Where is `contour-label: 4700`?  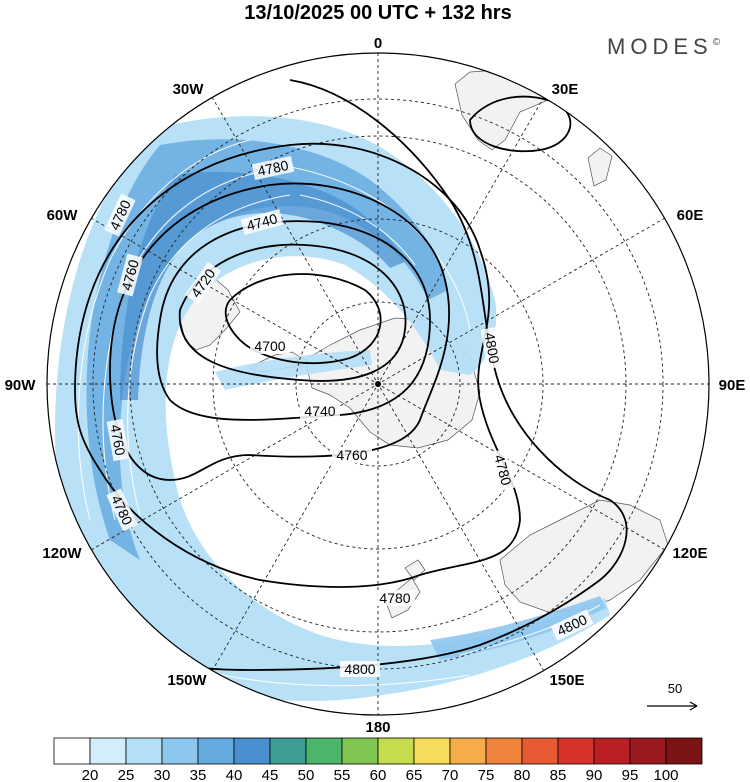 contour-label: 4700 is located at coordinates (270, 346).